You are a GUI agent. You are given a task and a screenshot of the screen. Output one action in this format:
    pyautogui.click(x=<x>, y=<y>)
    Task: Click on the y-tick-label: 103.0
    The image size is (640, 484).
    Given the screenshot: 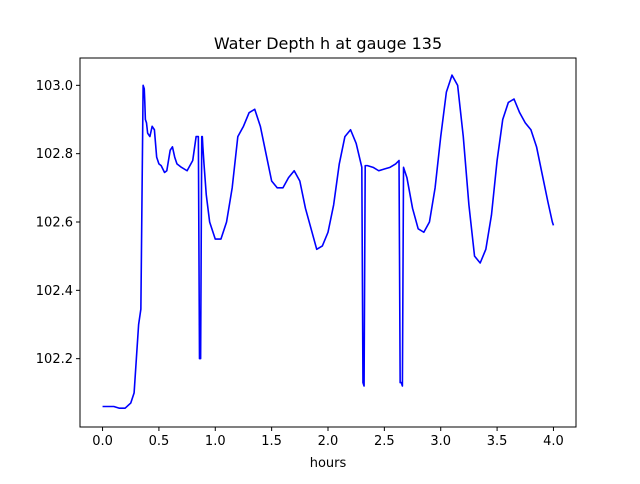 What is the action you would take?
    pyautogui.click(x=54, y=86)
    